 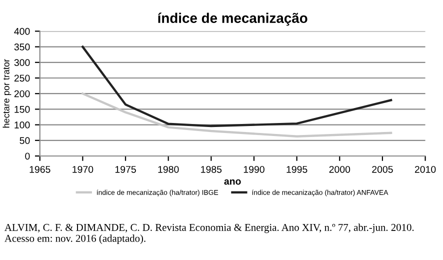 What do you see at coordinates (22, 47) in the screenshot?
I see `y-tick-label: 350` at bounding box center [22, 47].